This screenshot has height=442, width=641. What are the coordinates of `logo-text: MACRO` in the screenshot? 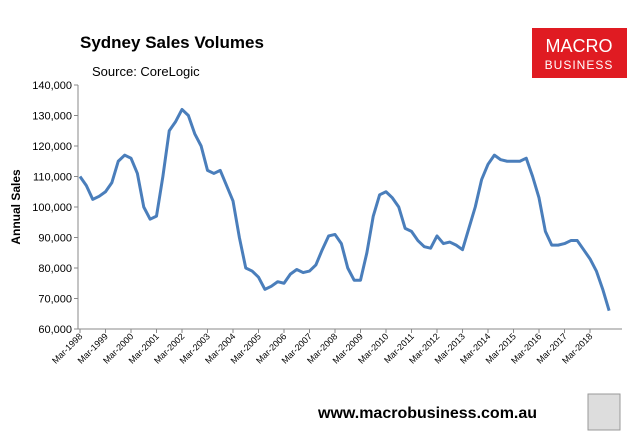 It's located at (579, 46).